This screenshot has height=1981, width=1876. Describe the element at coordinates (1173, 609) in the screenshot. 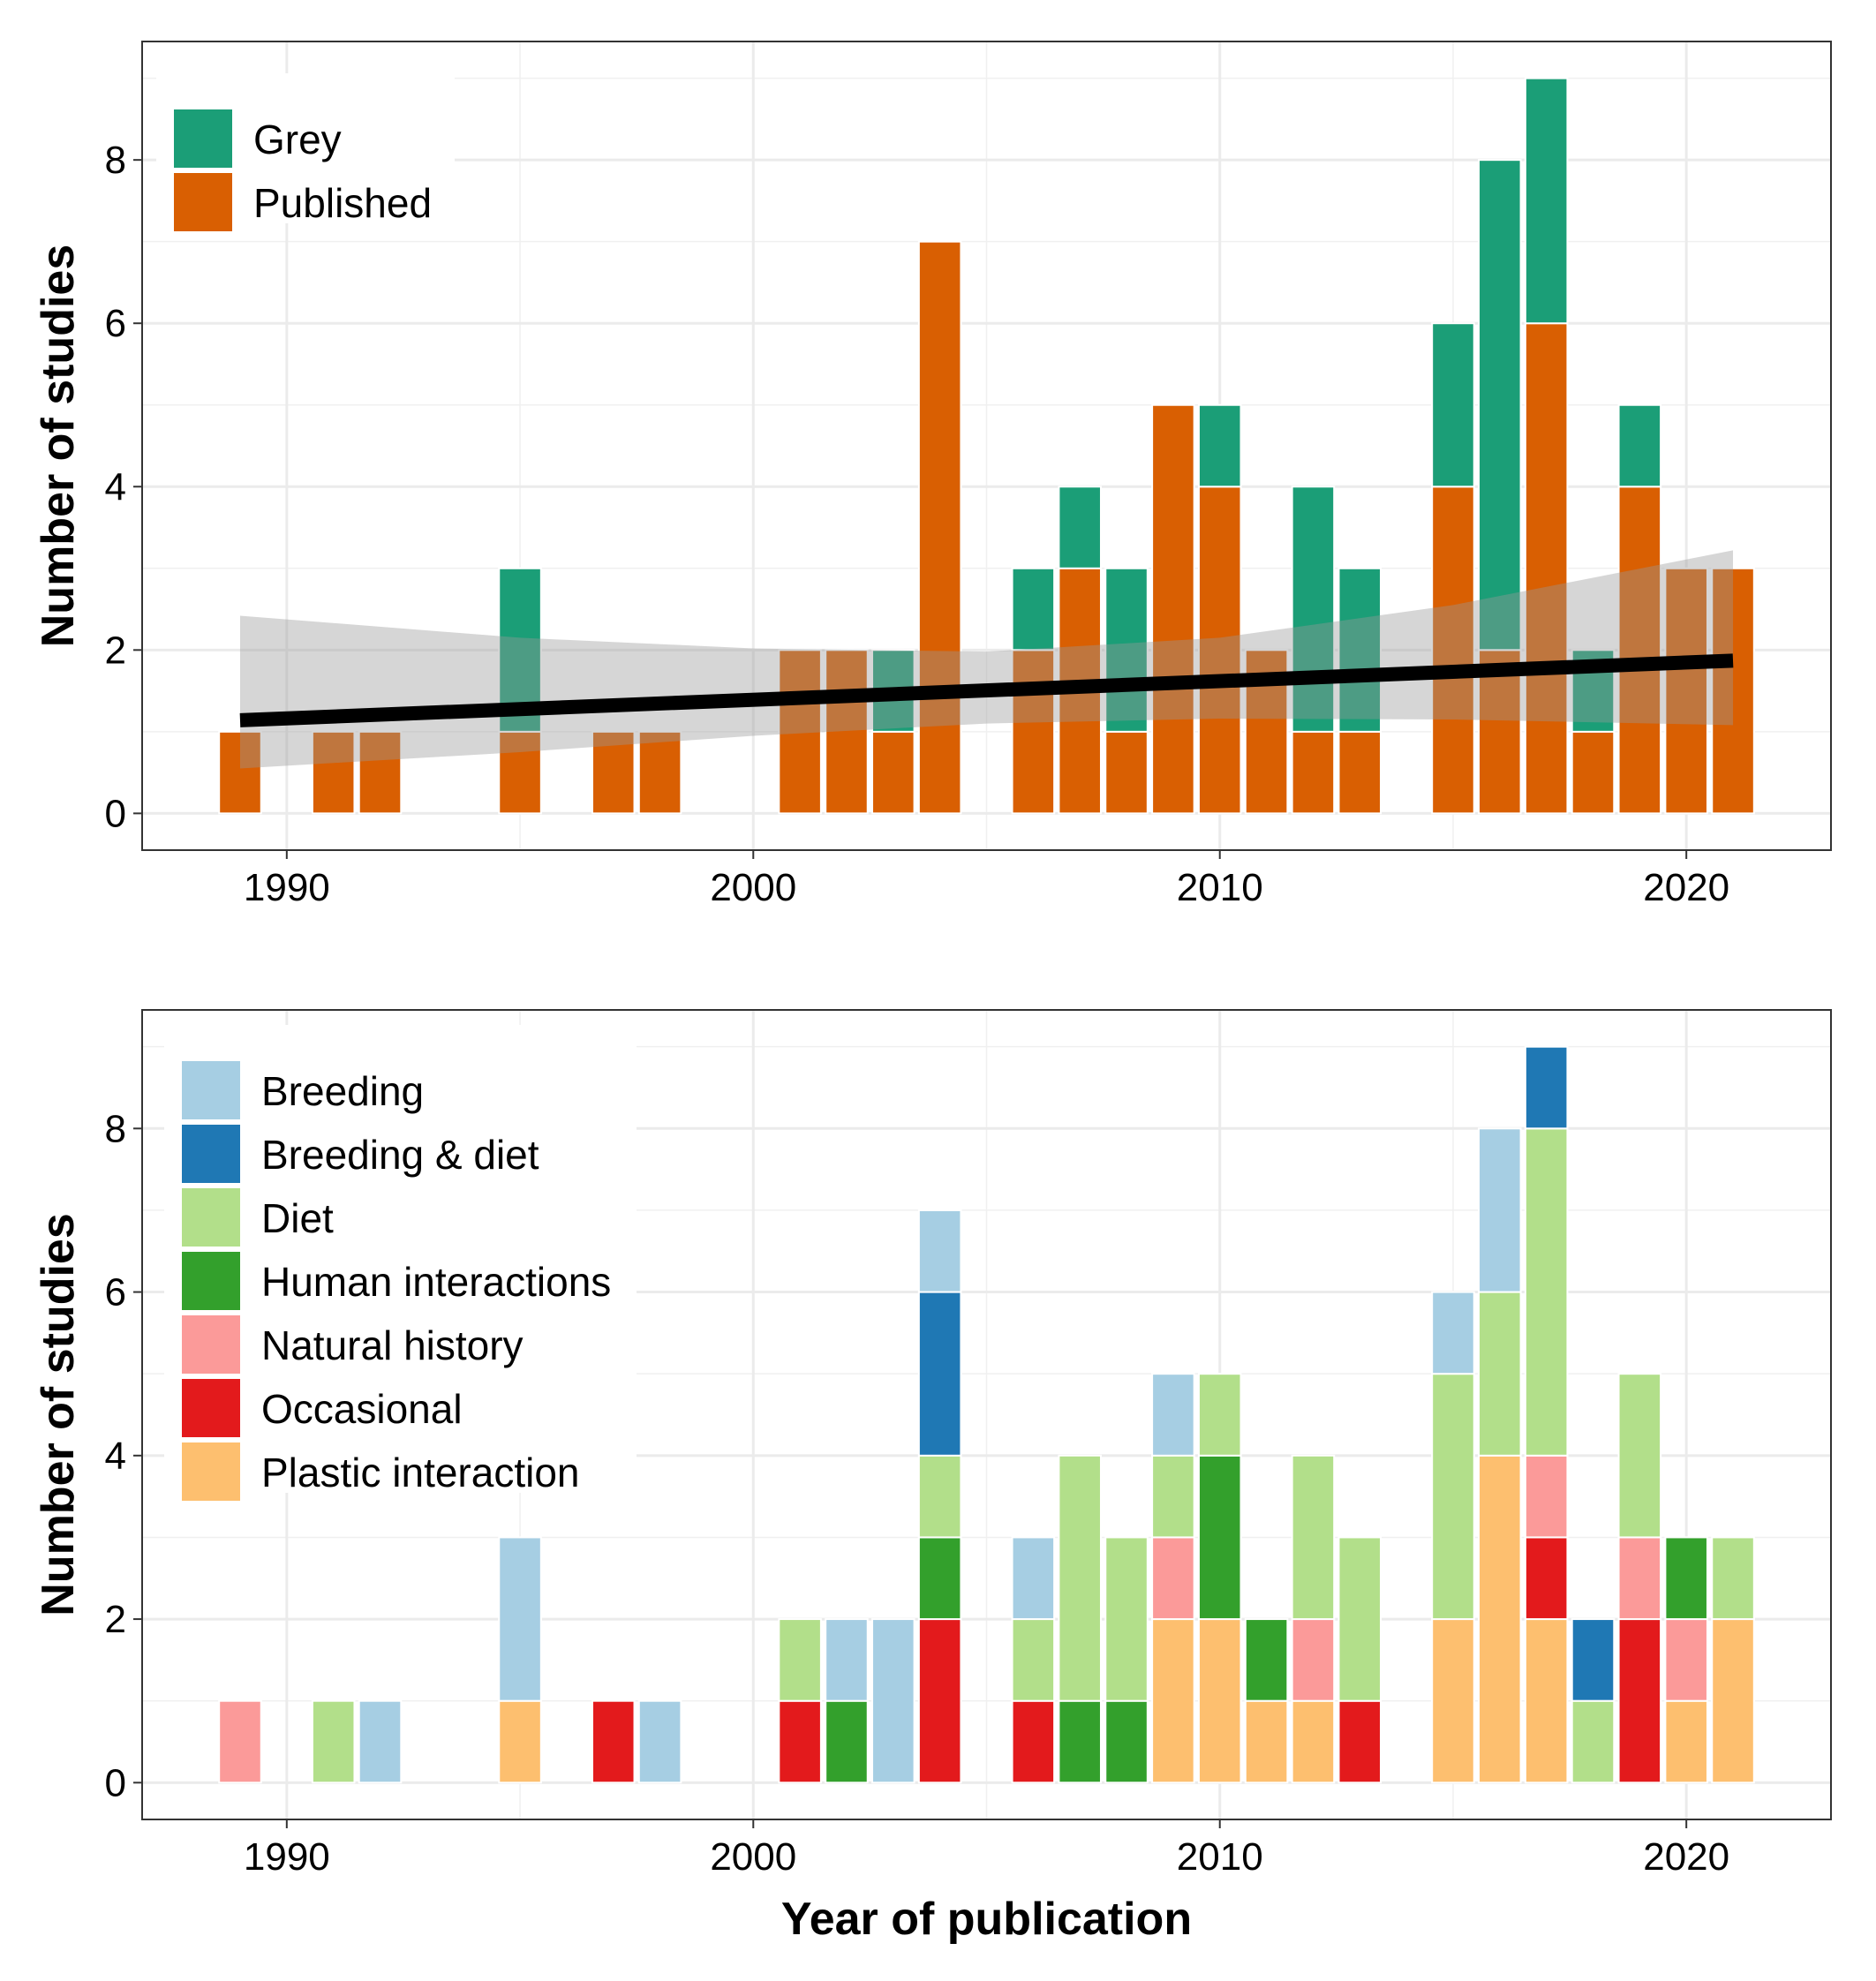

I see `bar-2009-published` at that location.